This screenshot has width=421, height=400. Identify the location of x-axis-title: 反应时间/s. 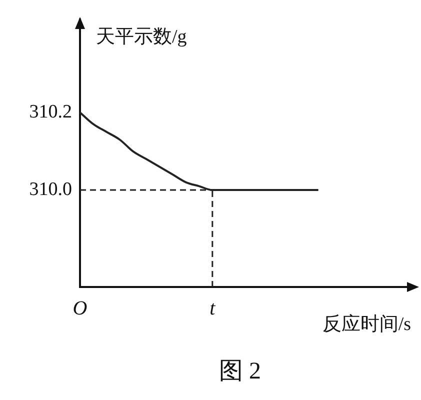
(366, 323).